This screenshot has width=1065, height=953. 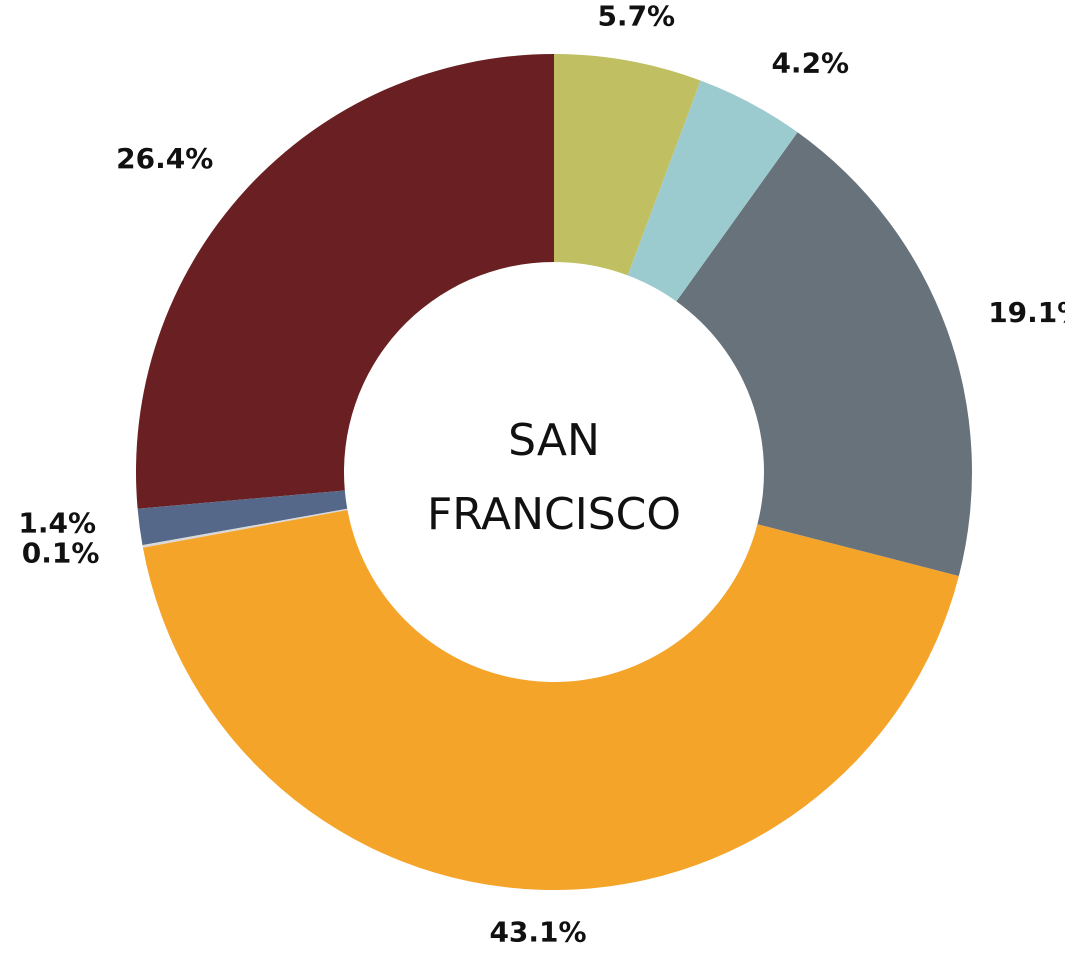 I want to click on center-label: FRANCISCO, so click(x=554, y=514).